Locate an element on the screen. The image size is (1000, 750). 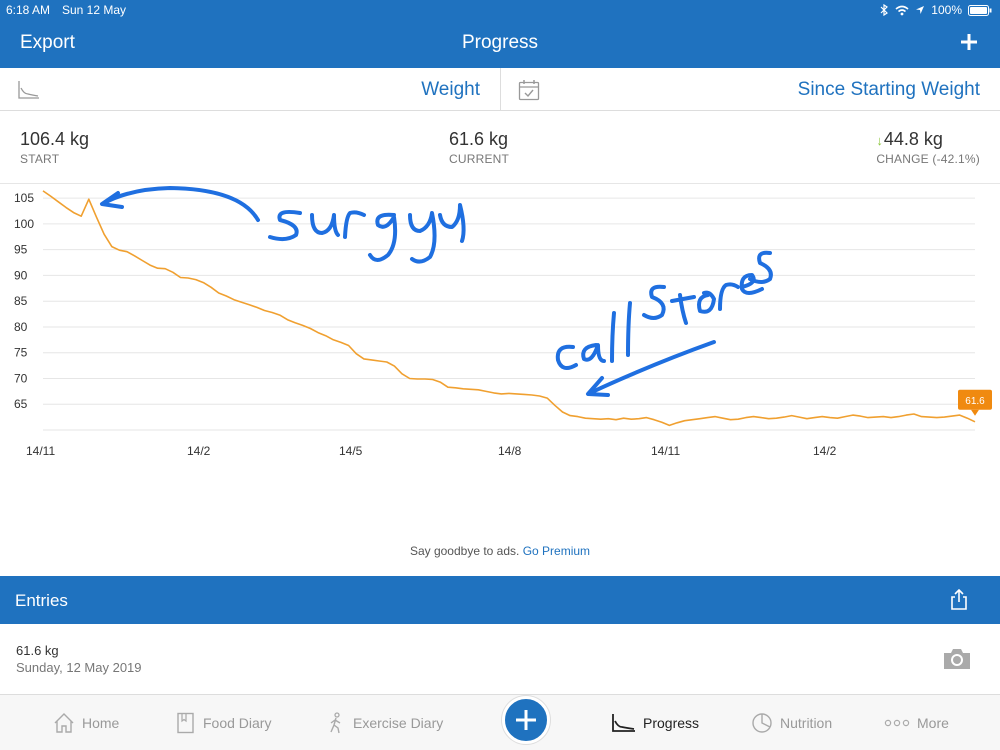
status-time: 6:18 AM is located at coordinates (28, 10).